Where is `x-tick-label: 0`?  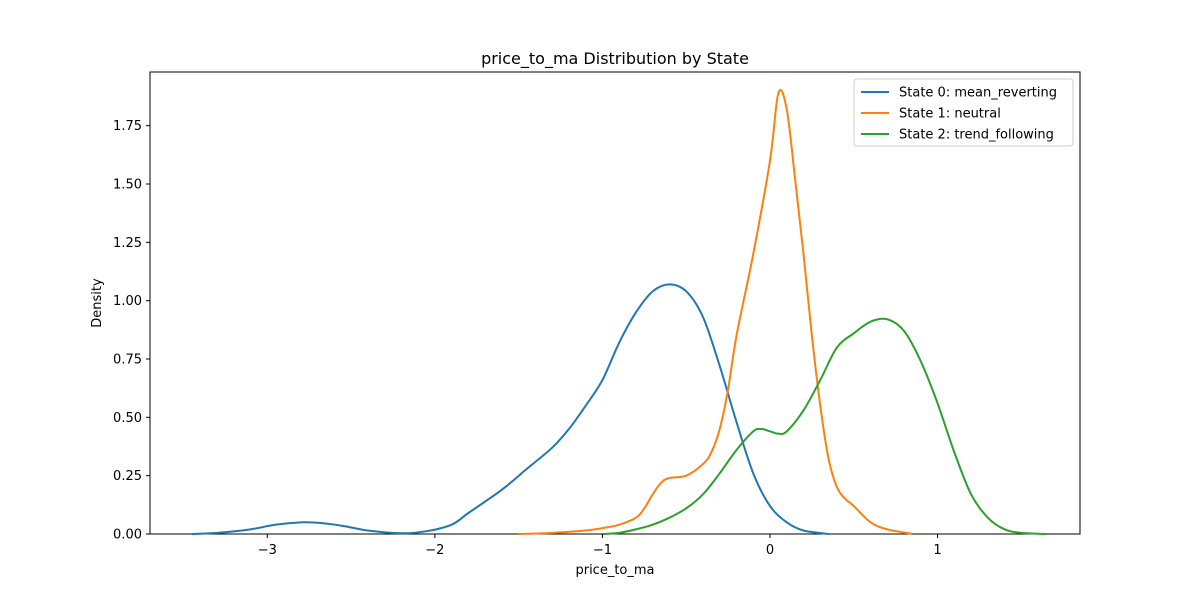 x-tick-label: 0 is located at coordinates (770, 550).